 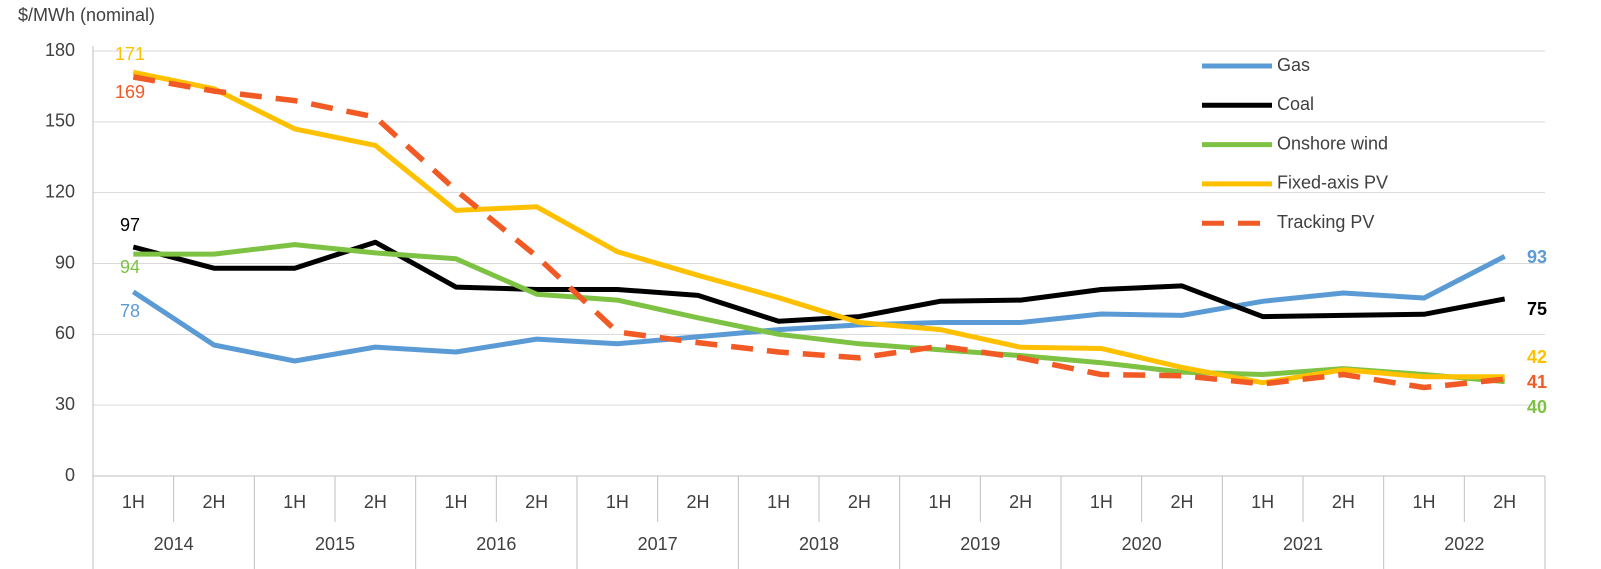 I want to click on x-group-label: 2022, so click(x=1464, y=544).